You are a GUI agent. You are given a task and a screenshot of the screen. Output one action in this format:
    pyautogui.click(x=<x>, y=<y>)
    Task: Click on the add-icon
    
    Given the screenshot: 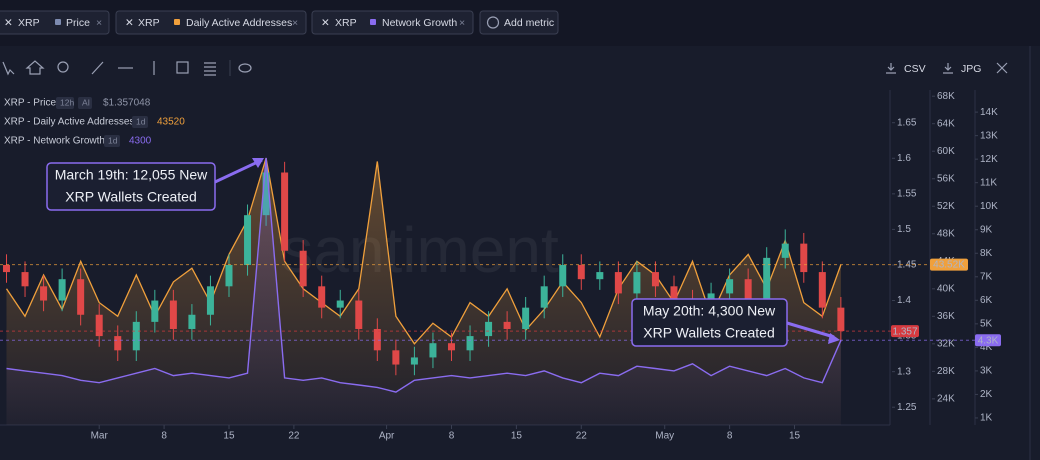 What is the action you would take?
    pyautogui.click(x=493, y=22)
    